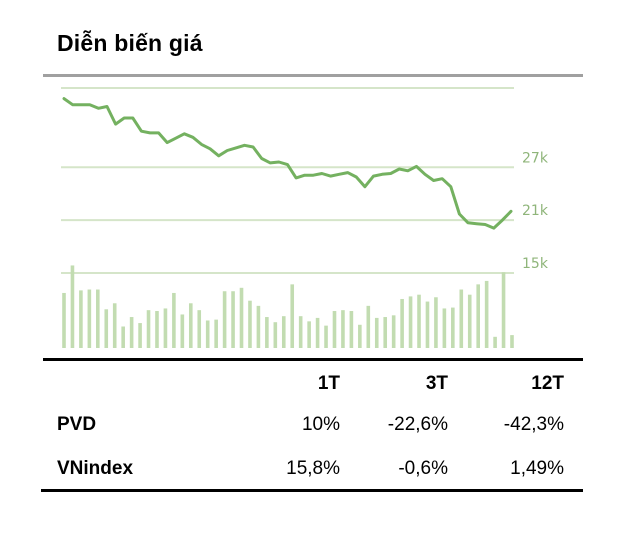 The width and height of the screenshot is (623, 534). What do you see at coordinates (533, 424) in the screenshot?
I see `pvd-12t-value: -42,3%` at bounding box center [533, 424].